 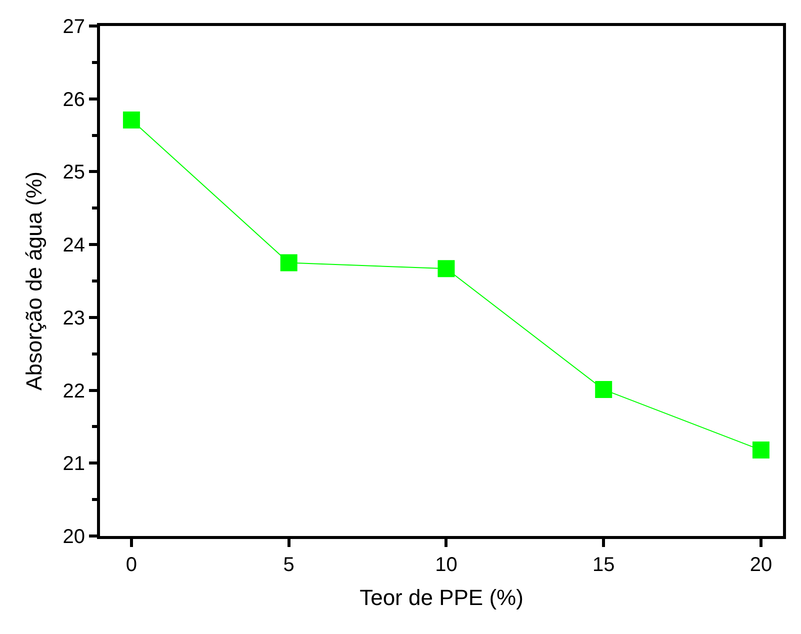 What do you see at coordinates (73, 391) in the screenshot?
I see `y-tick-label: 22` at bounding box center [73, 391].